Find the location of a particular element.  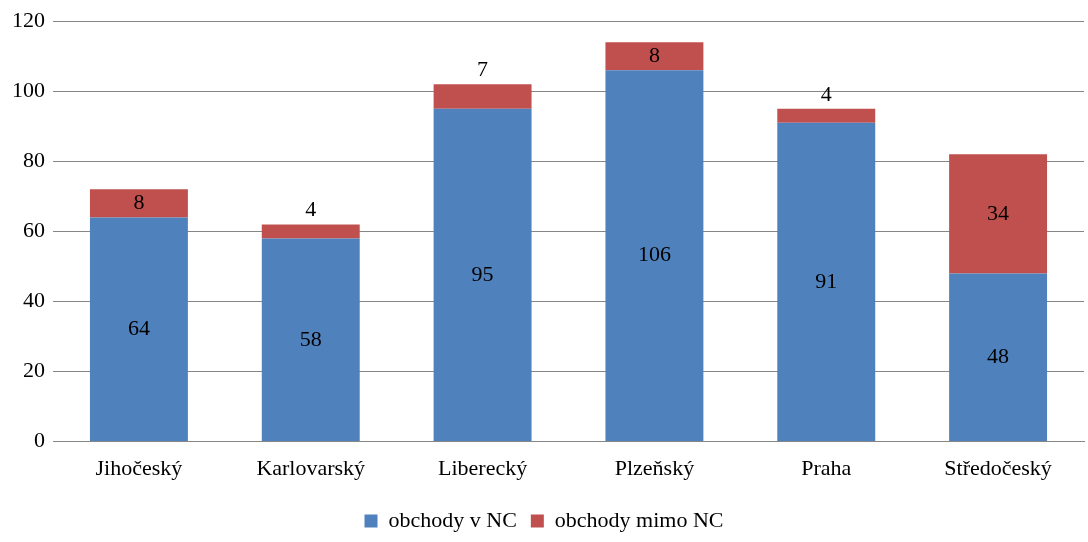

legend-label: obchody v NC is located at coordinates (452, 519).